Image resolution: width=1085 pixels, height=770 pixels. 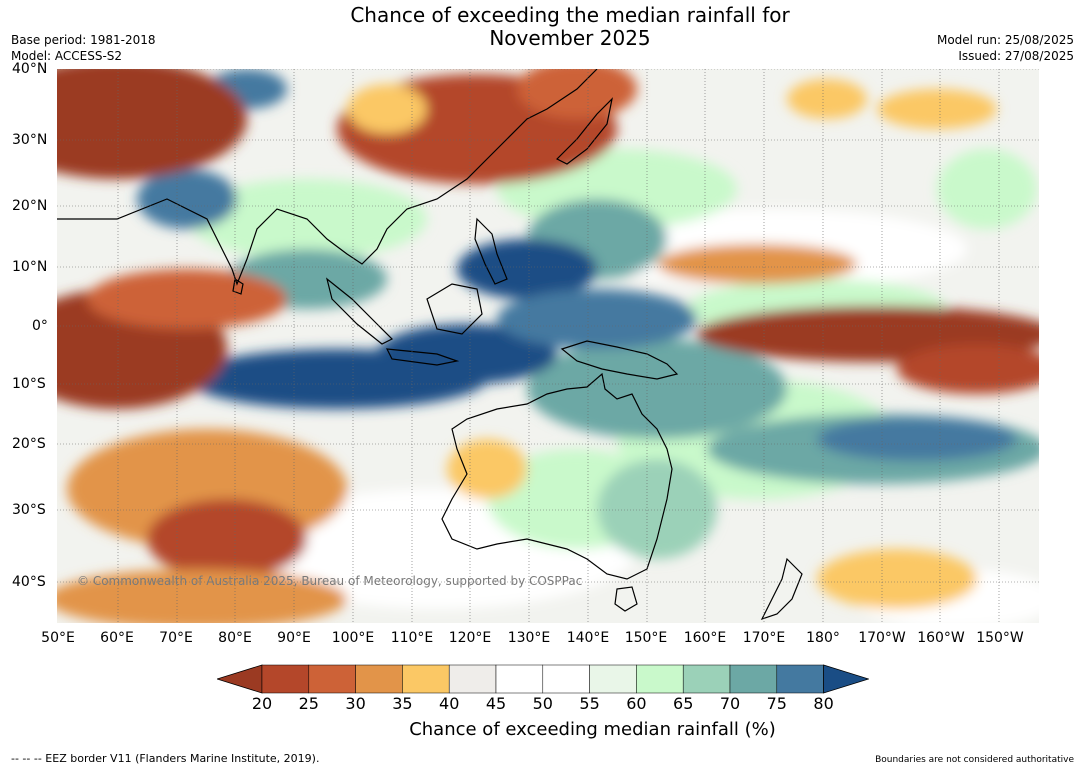 What do you see at coordinates (626, 599) in the screenshot?
I see `tasmania-coast` at bounding box center [626, 599].